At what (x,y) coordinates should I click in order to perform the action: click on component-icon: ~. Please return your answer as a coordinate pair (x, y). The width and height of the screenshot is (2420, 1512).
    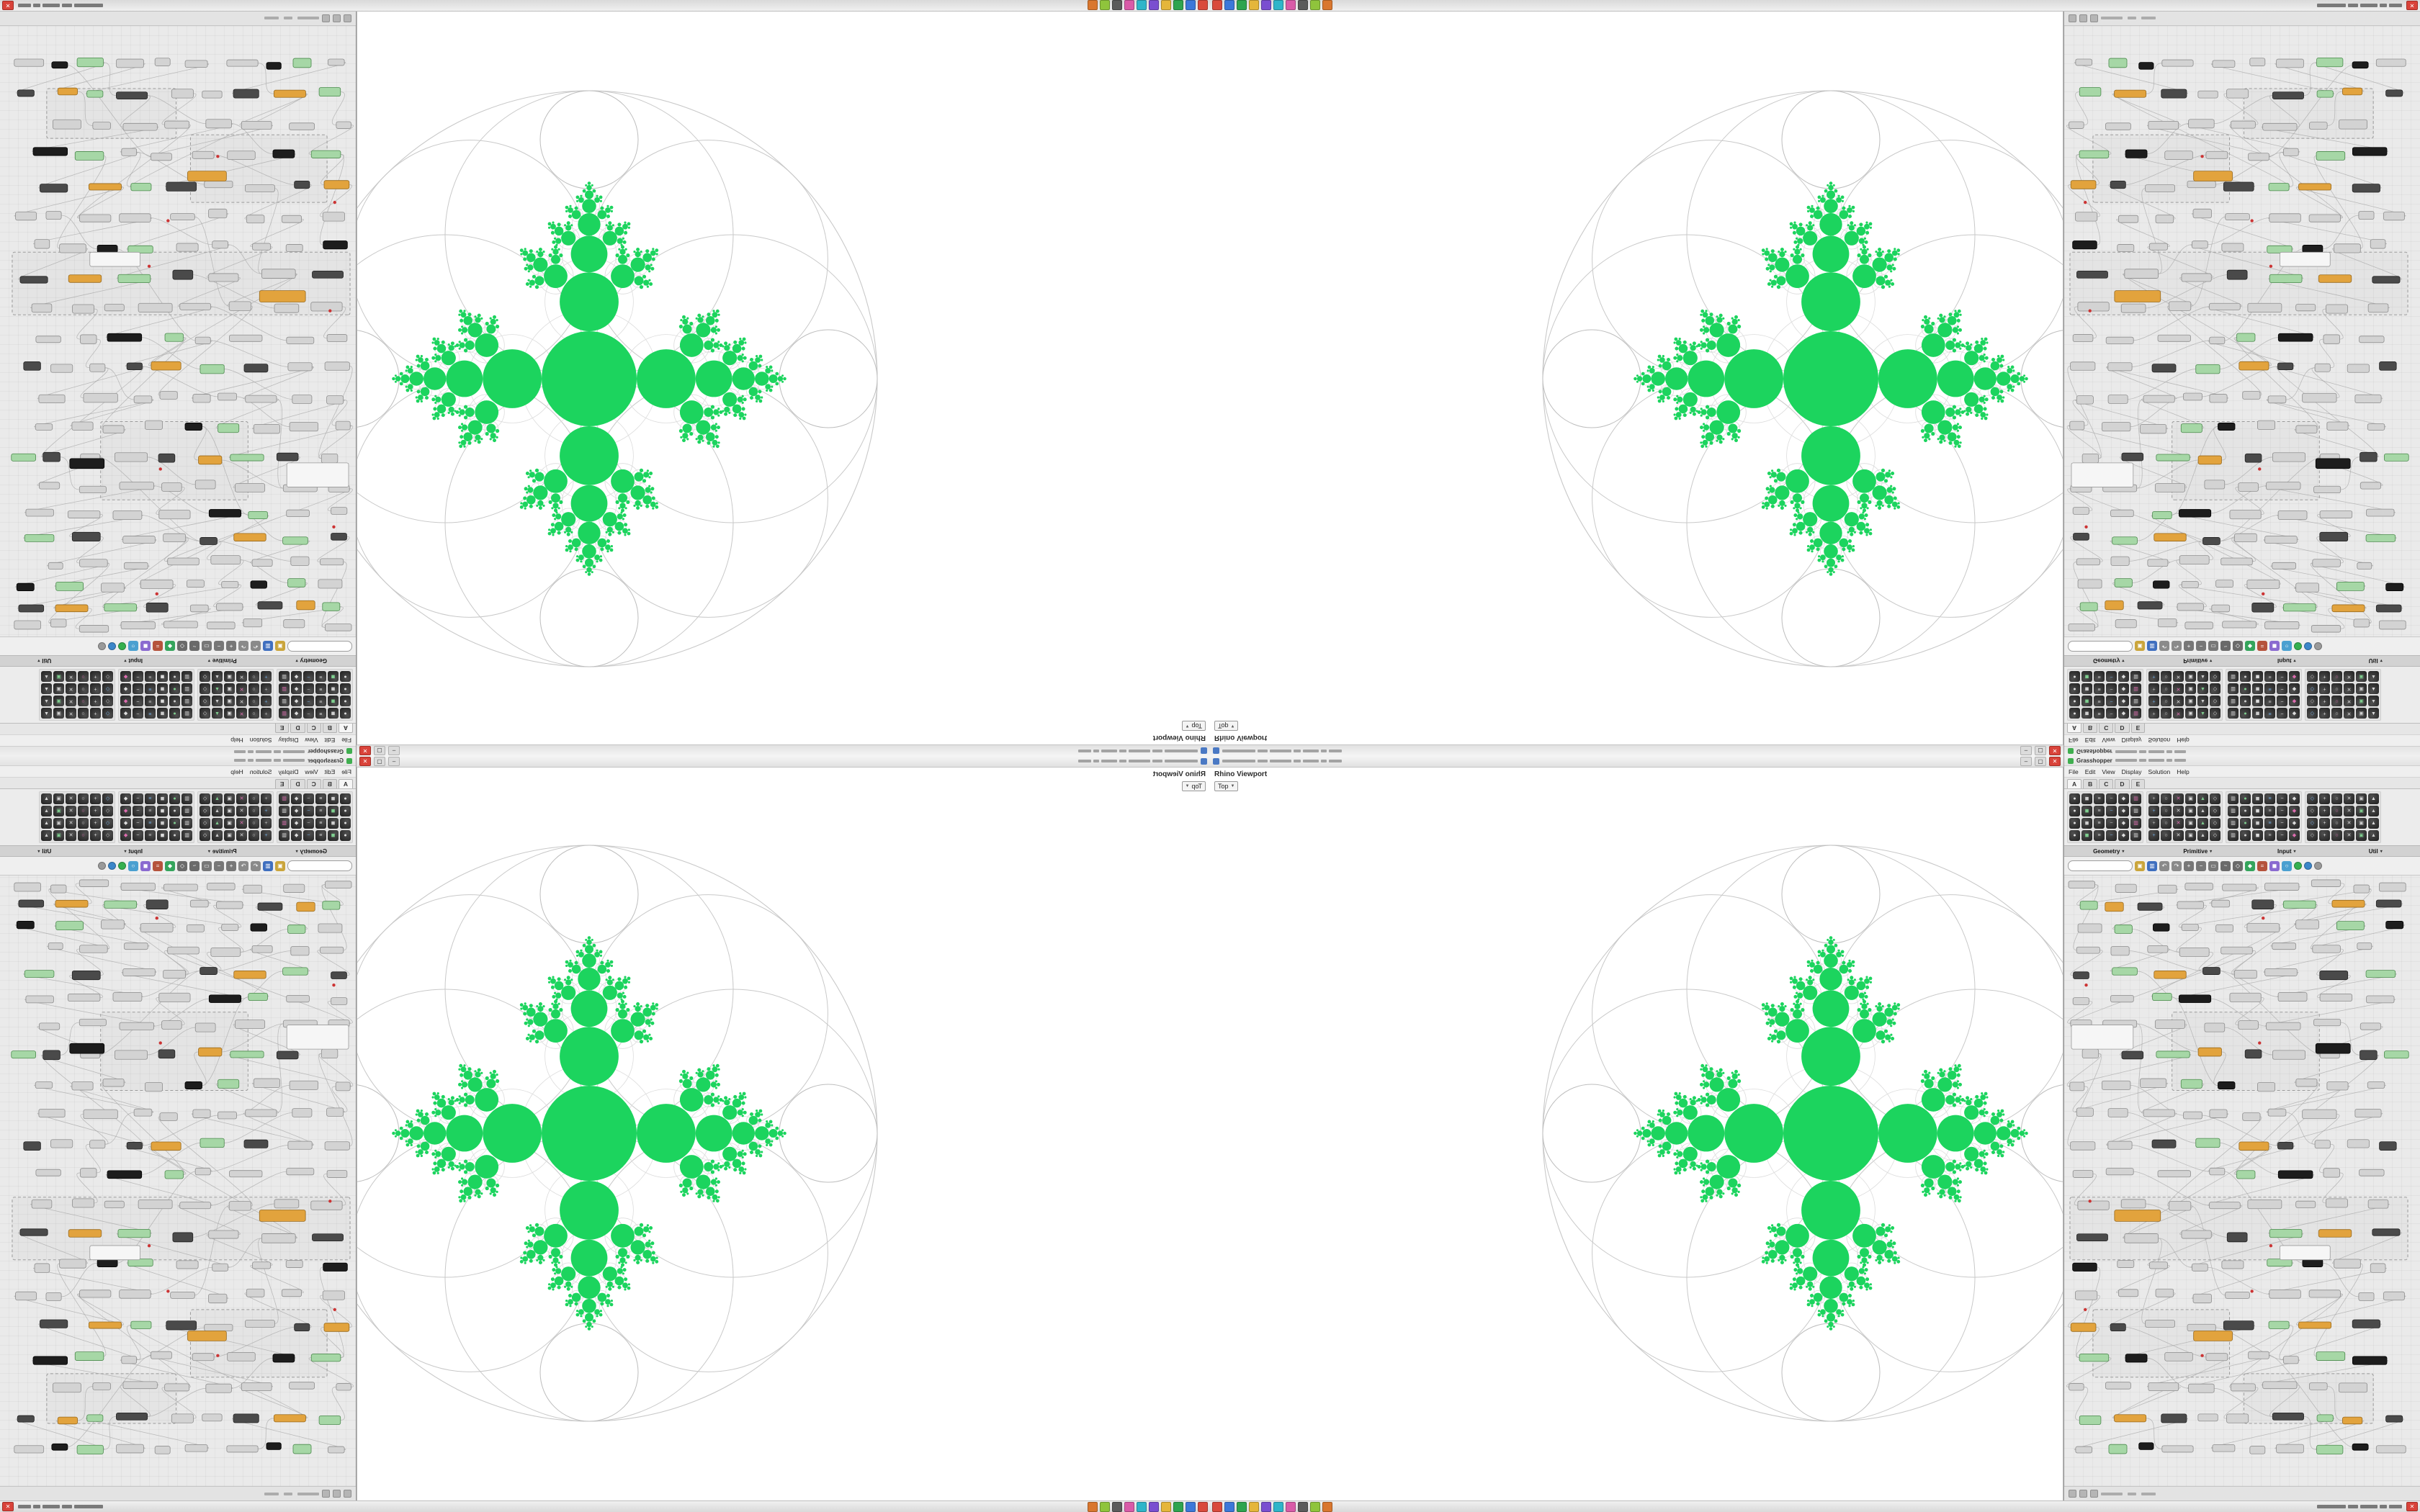
    Looking at the image, I should click on (2111, 688).